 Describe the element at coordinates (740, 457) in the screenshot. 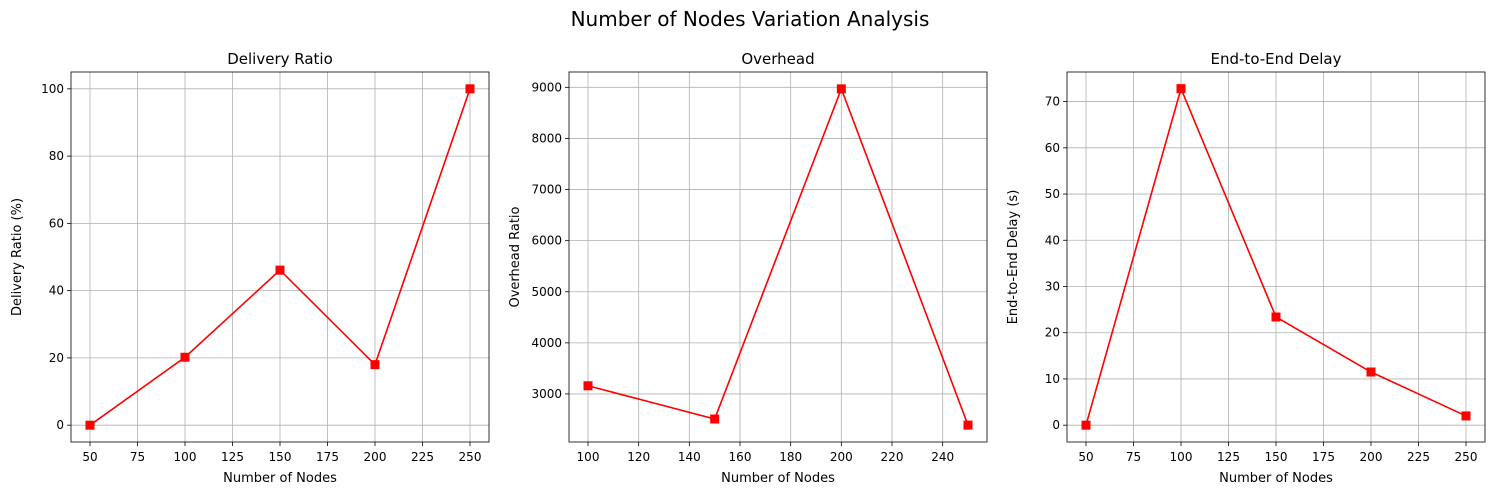

I see `x-tick-label: 160` at that location.